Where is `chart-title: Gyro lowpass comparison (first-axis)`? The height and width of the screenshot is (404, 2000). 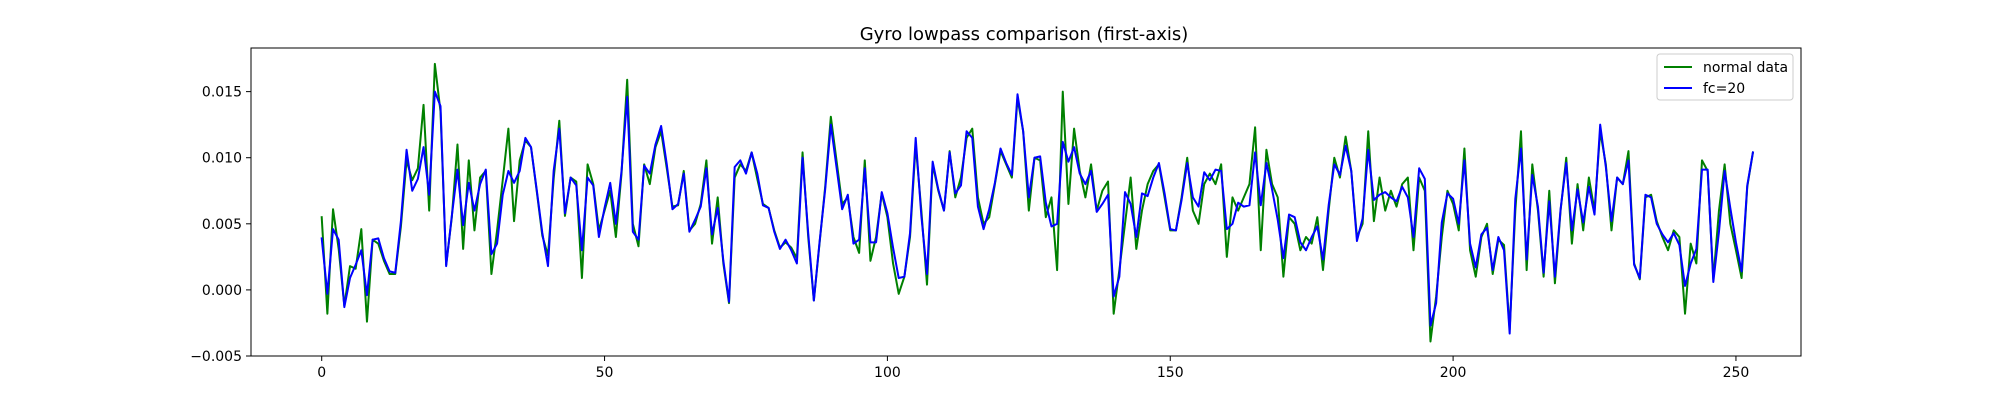
chart-title: Gyro lowpass comparison (first-axis) is located at coordinates (1024, 34).